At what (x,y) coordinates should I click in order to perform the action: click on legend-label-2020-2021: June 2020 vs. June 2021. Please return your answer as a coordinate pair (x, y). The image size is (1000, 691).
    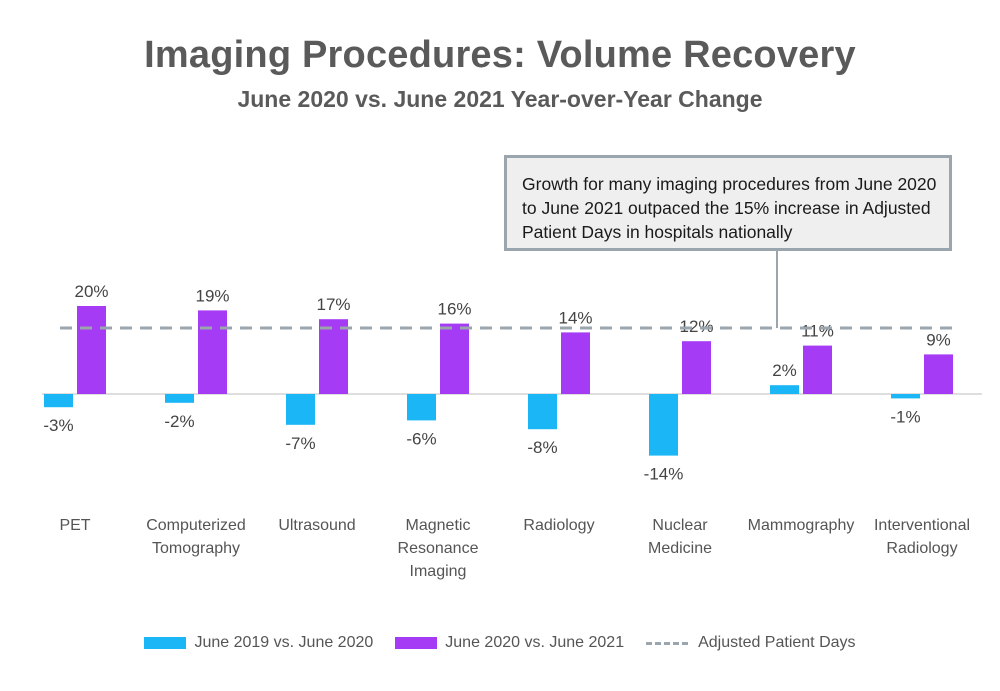
    Looking at the image, I should click on (535, 642).